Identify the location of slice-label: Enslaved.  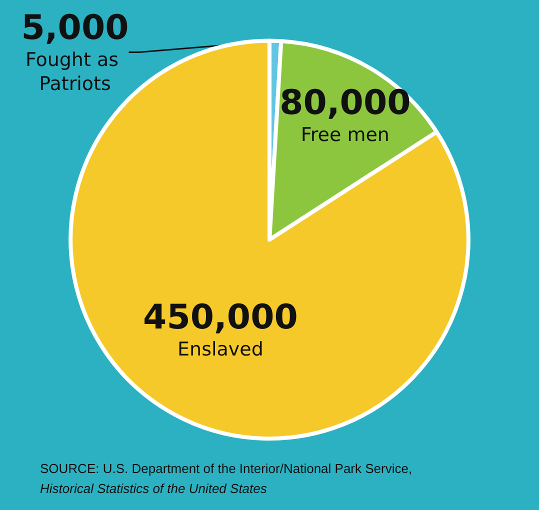
(221, 349).